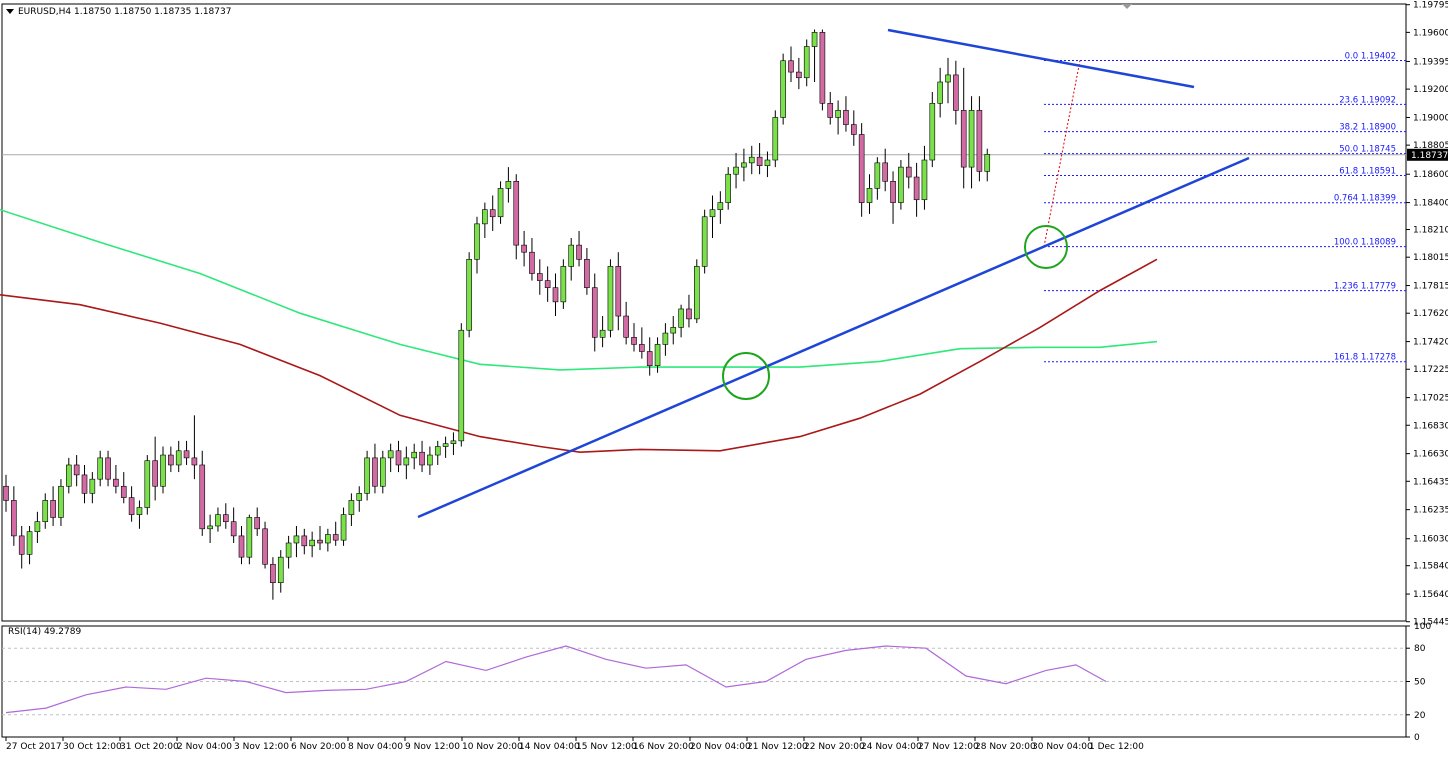 The height and width of the screenshot is (760, 1448). I want to click on y-tick-label: 1.18015, so click(1430, 258).